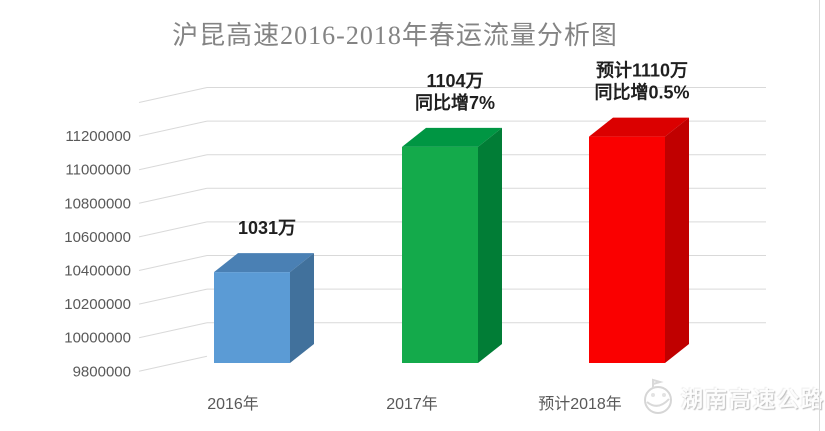  What do you see at coordinates (819, 215) in the screenshot?
I see `right-edge-border` at bounding box center [819, 215].